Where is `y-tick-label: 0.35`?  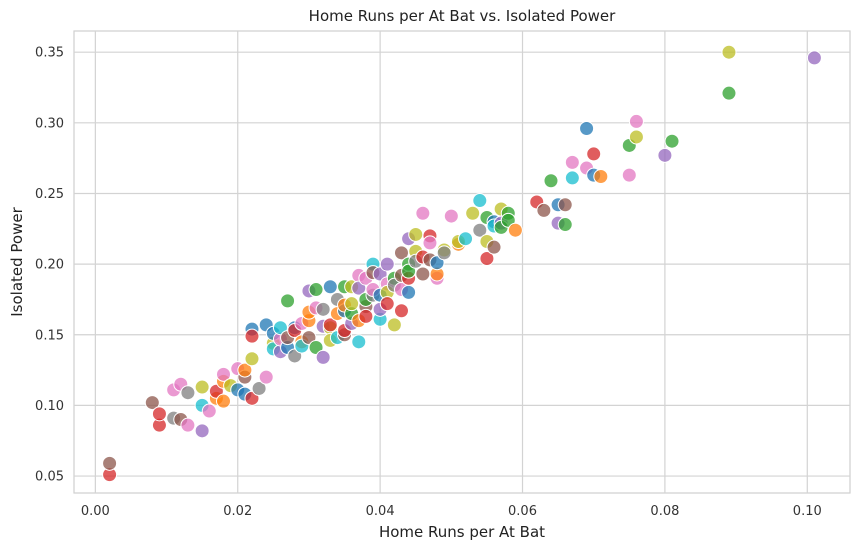 y-tick-label: 0.35 is located at coordinates (49, 53).